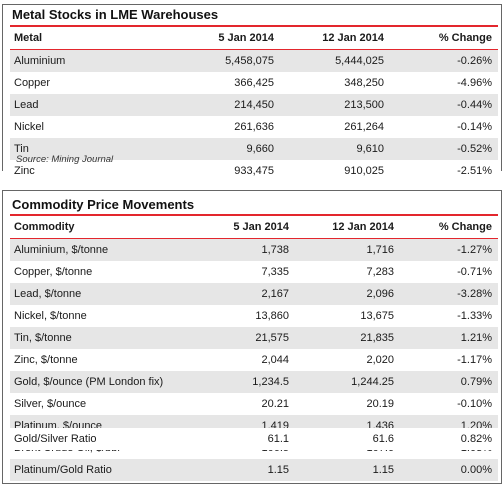  I want to click on metal-name: Lead, so click(90, 105).